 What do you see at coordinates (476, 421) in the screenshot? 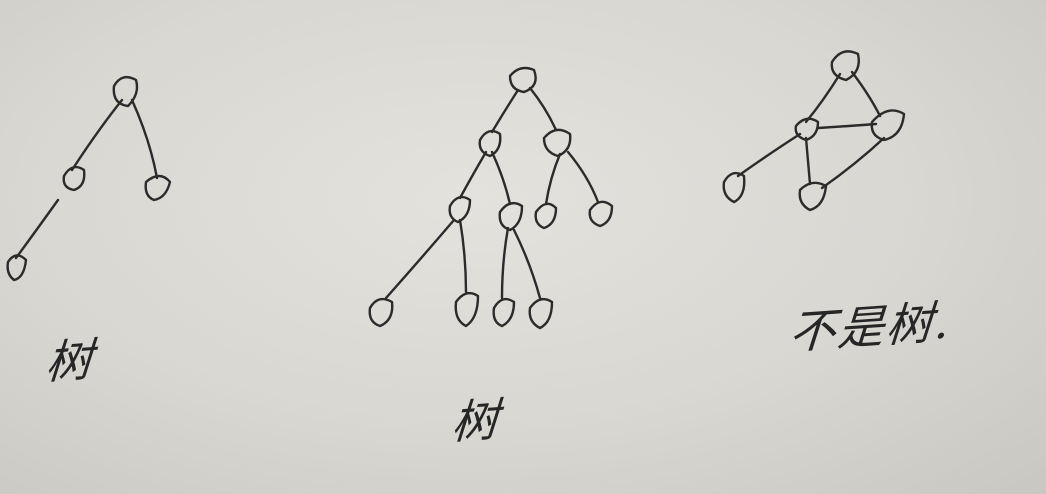
I see `caption-tree-middle: 树` at bounding box center [476, 421].